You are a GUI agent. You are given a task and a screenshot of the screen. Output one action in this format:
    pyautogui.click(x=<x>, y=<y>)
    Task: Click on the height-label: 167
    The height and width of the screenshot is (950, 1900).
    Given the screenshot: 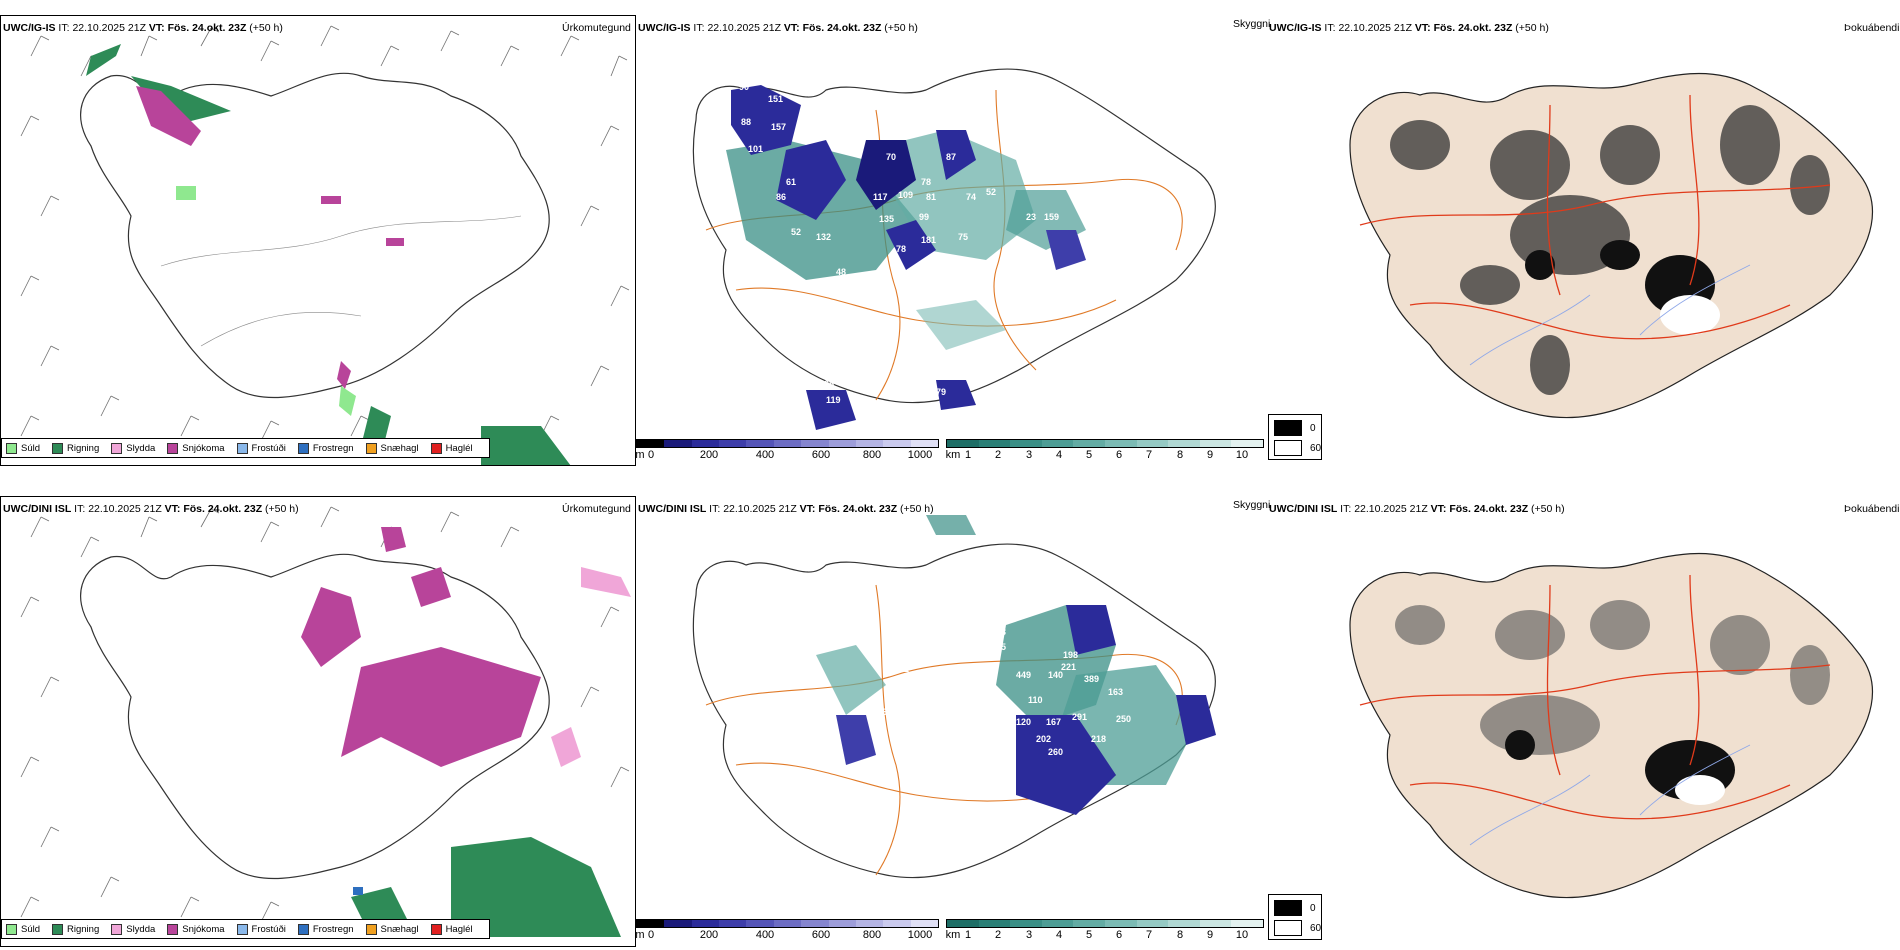 What is the action you would take?
    pyautogui.click(x=1053, y=722)
    